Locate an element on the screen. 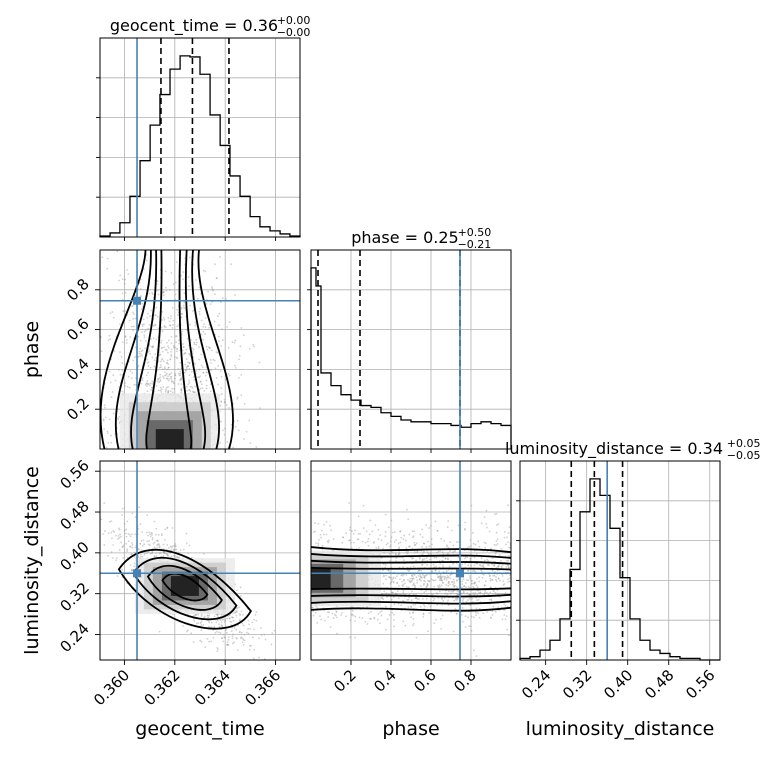 The width and height of the screenshot is (760, 760). panel-hist2d-phase-luminosity_distance is located at coordinates (411, 560).